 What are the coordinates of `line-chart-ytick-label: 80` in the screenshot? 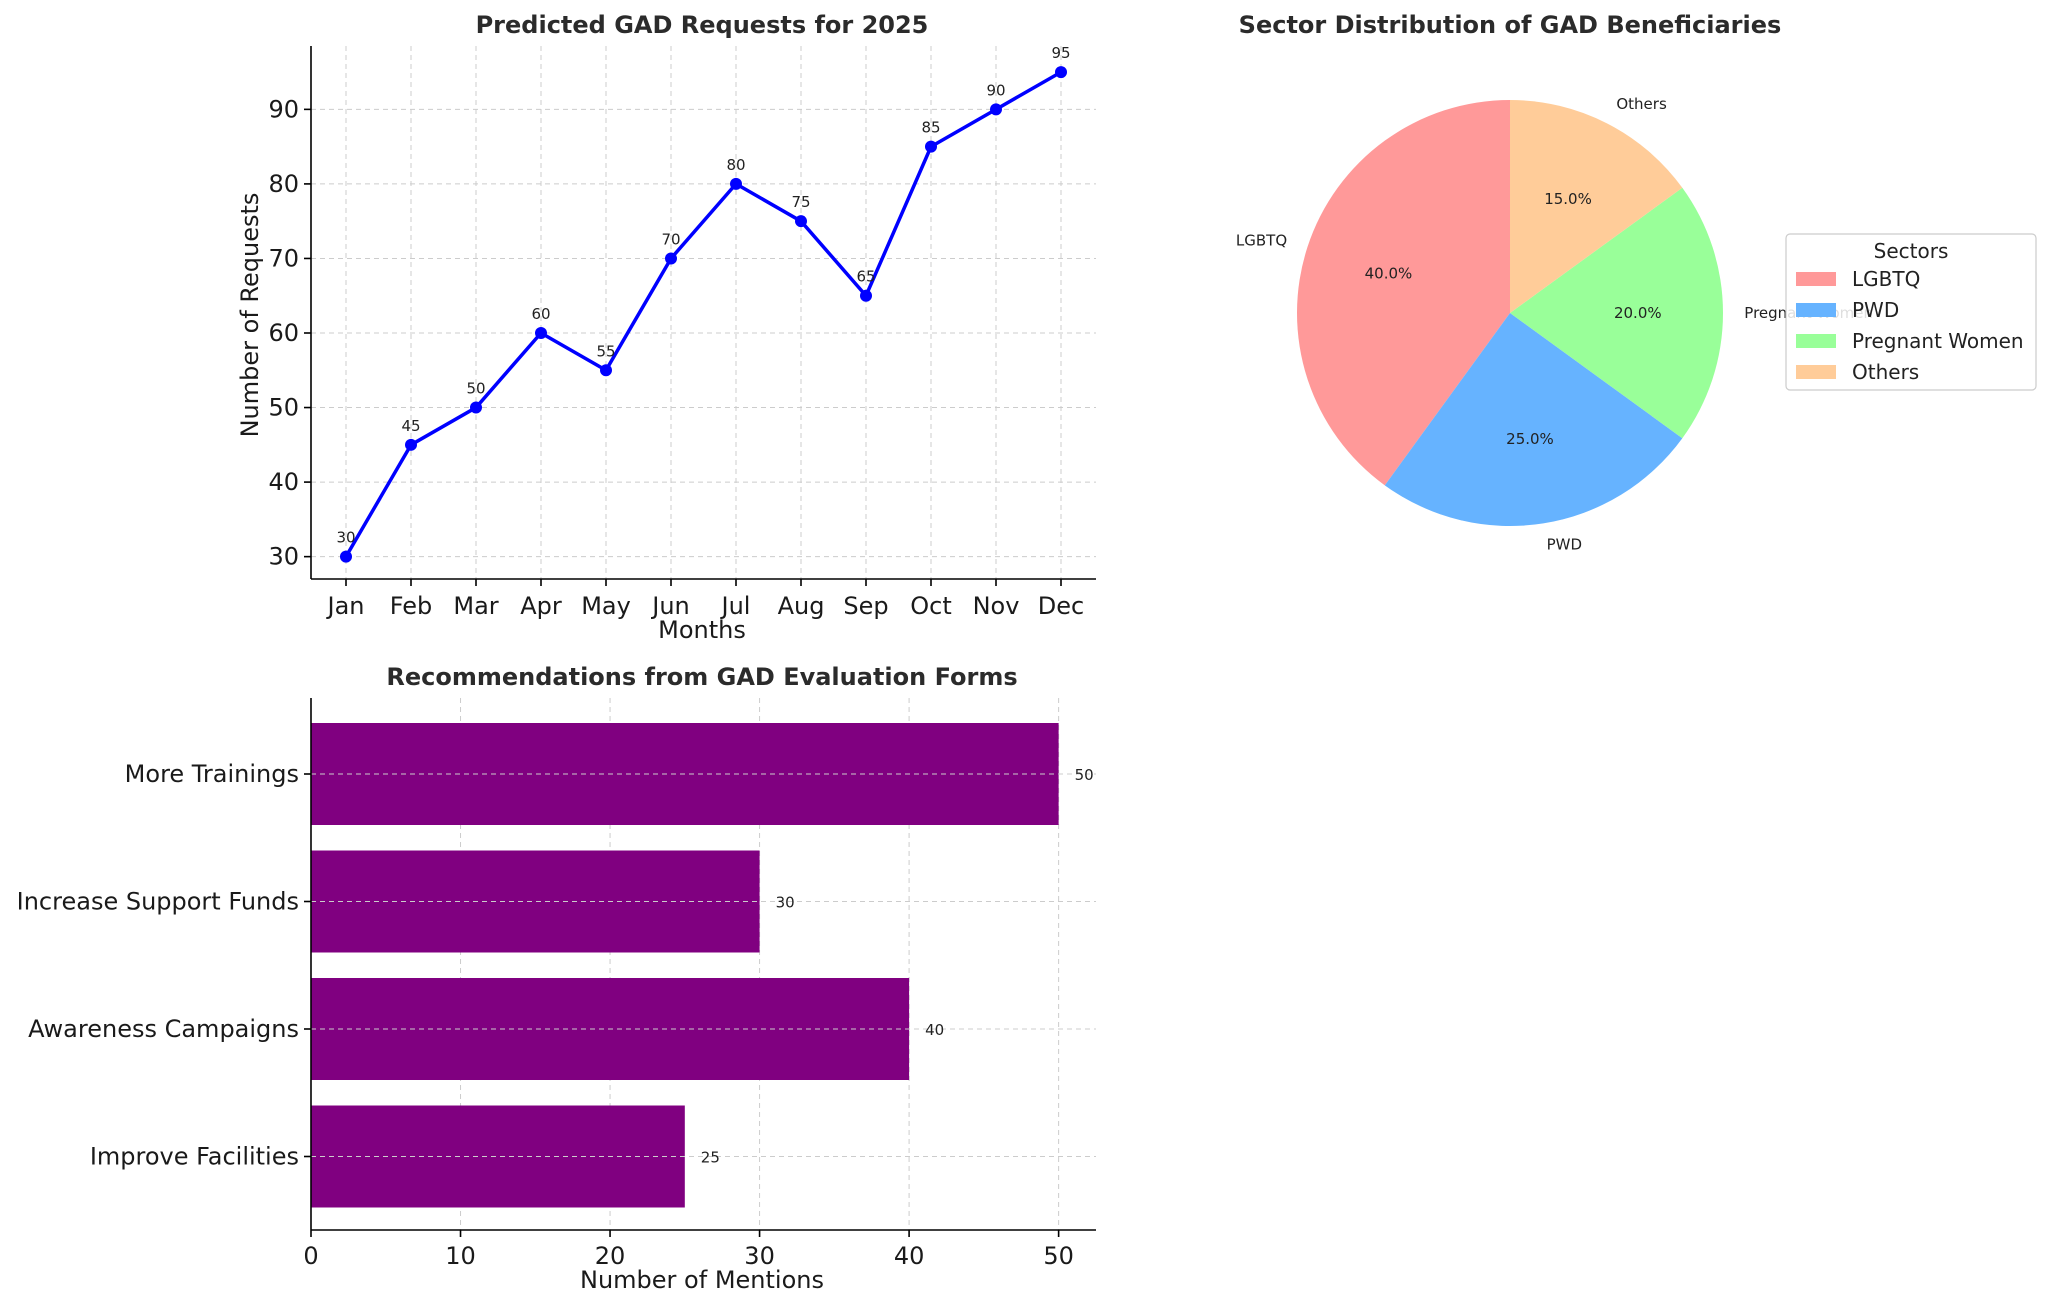 It's located at (283, 184).